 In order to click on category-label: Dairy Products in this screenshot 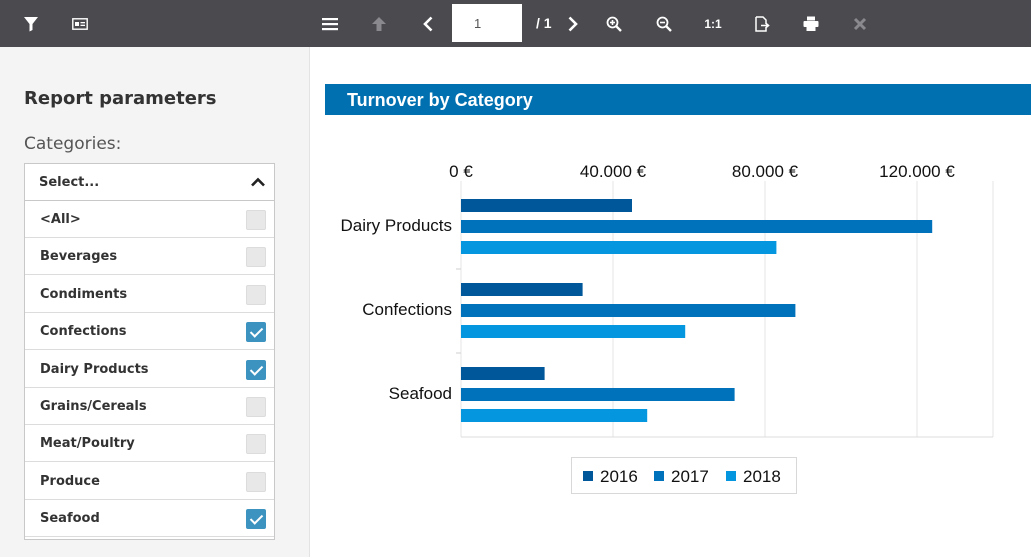, I will do `click(396, 225)`.